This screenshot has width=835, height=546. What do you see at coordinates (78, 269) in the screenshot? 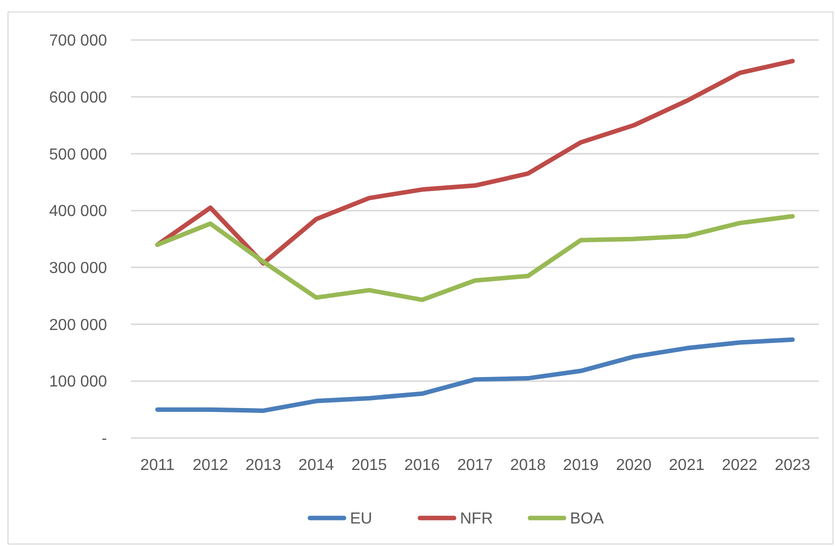
I see `y-tick-label: 300 000` at bounding box center [78, 269].